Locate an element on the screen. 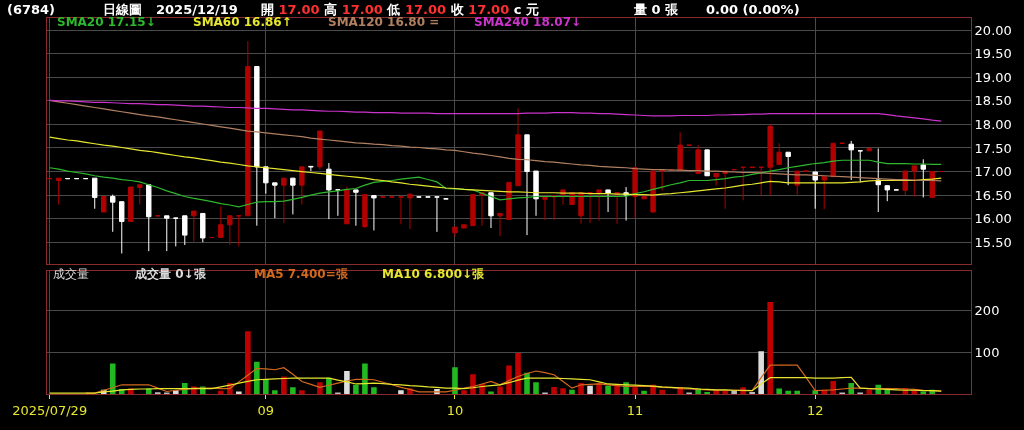 The image size is (1024, 430). y-tick-label: 15.50 is located at coordinates (993, 242).